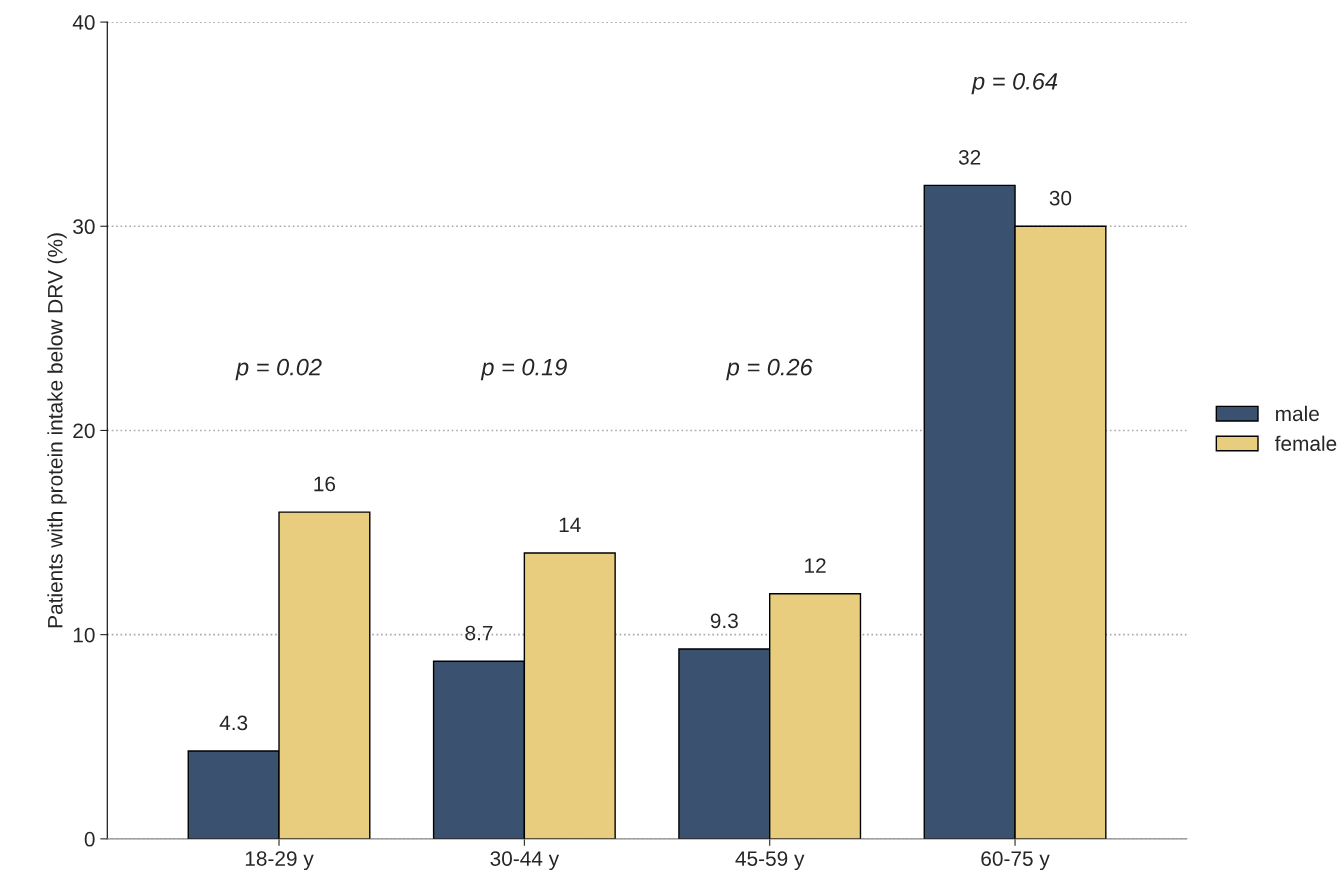  I want to click on y-axis-title: Patients with protein intake below DRV (%), so click(57, 430).